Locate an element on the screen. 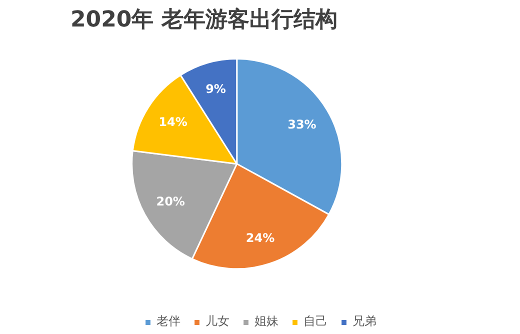  data-label: 14% is located at coordinates (173, 122).